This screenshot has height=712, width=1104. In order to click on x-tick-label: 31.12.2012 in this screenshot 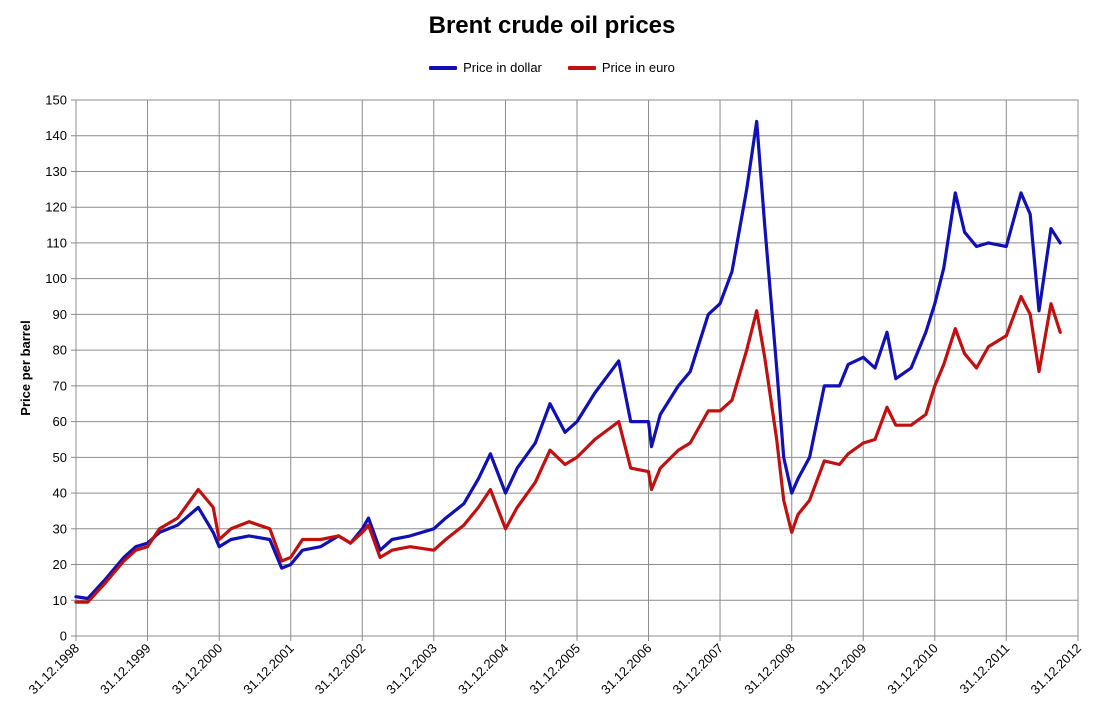, I will do `click(1055, 669)`.